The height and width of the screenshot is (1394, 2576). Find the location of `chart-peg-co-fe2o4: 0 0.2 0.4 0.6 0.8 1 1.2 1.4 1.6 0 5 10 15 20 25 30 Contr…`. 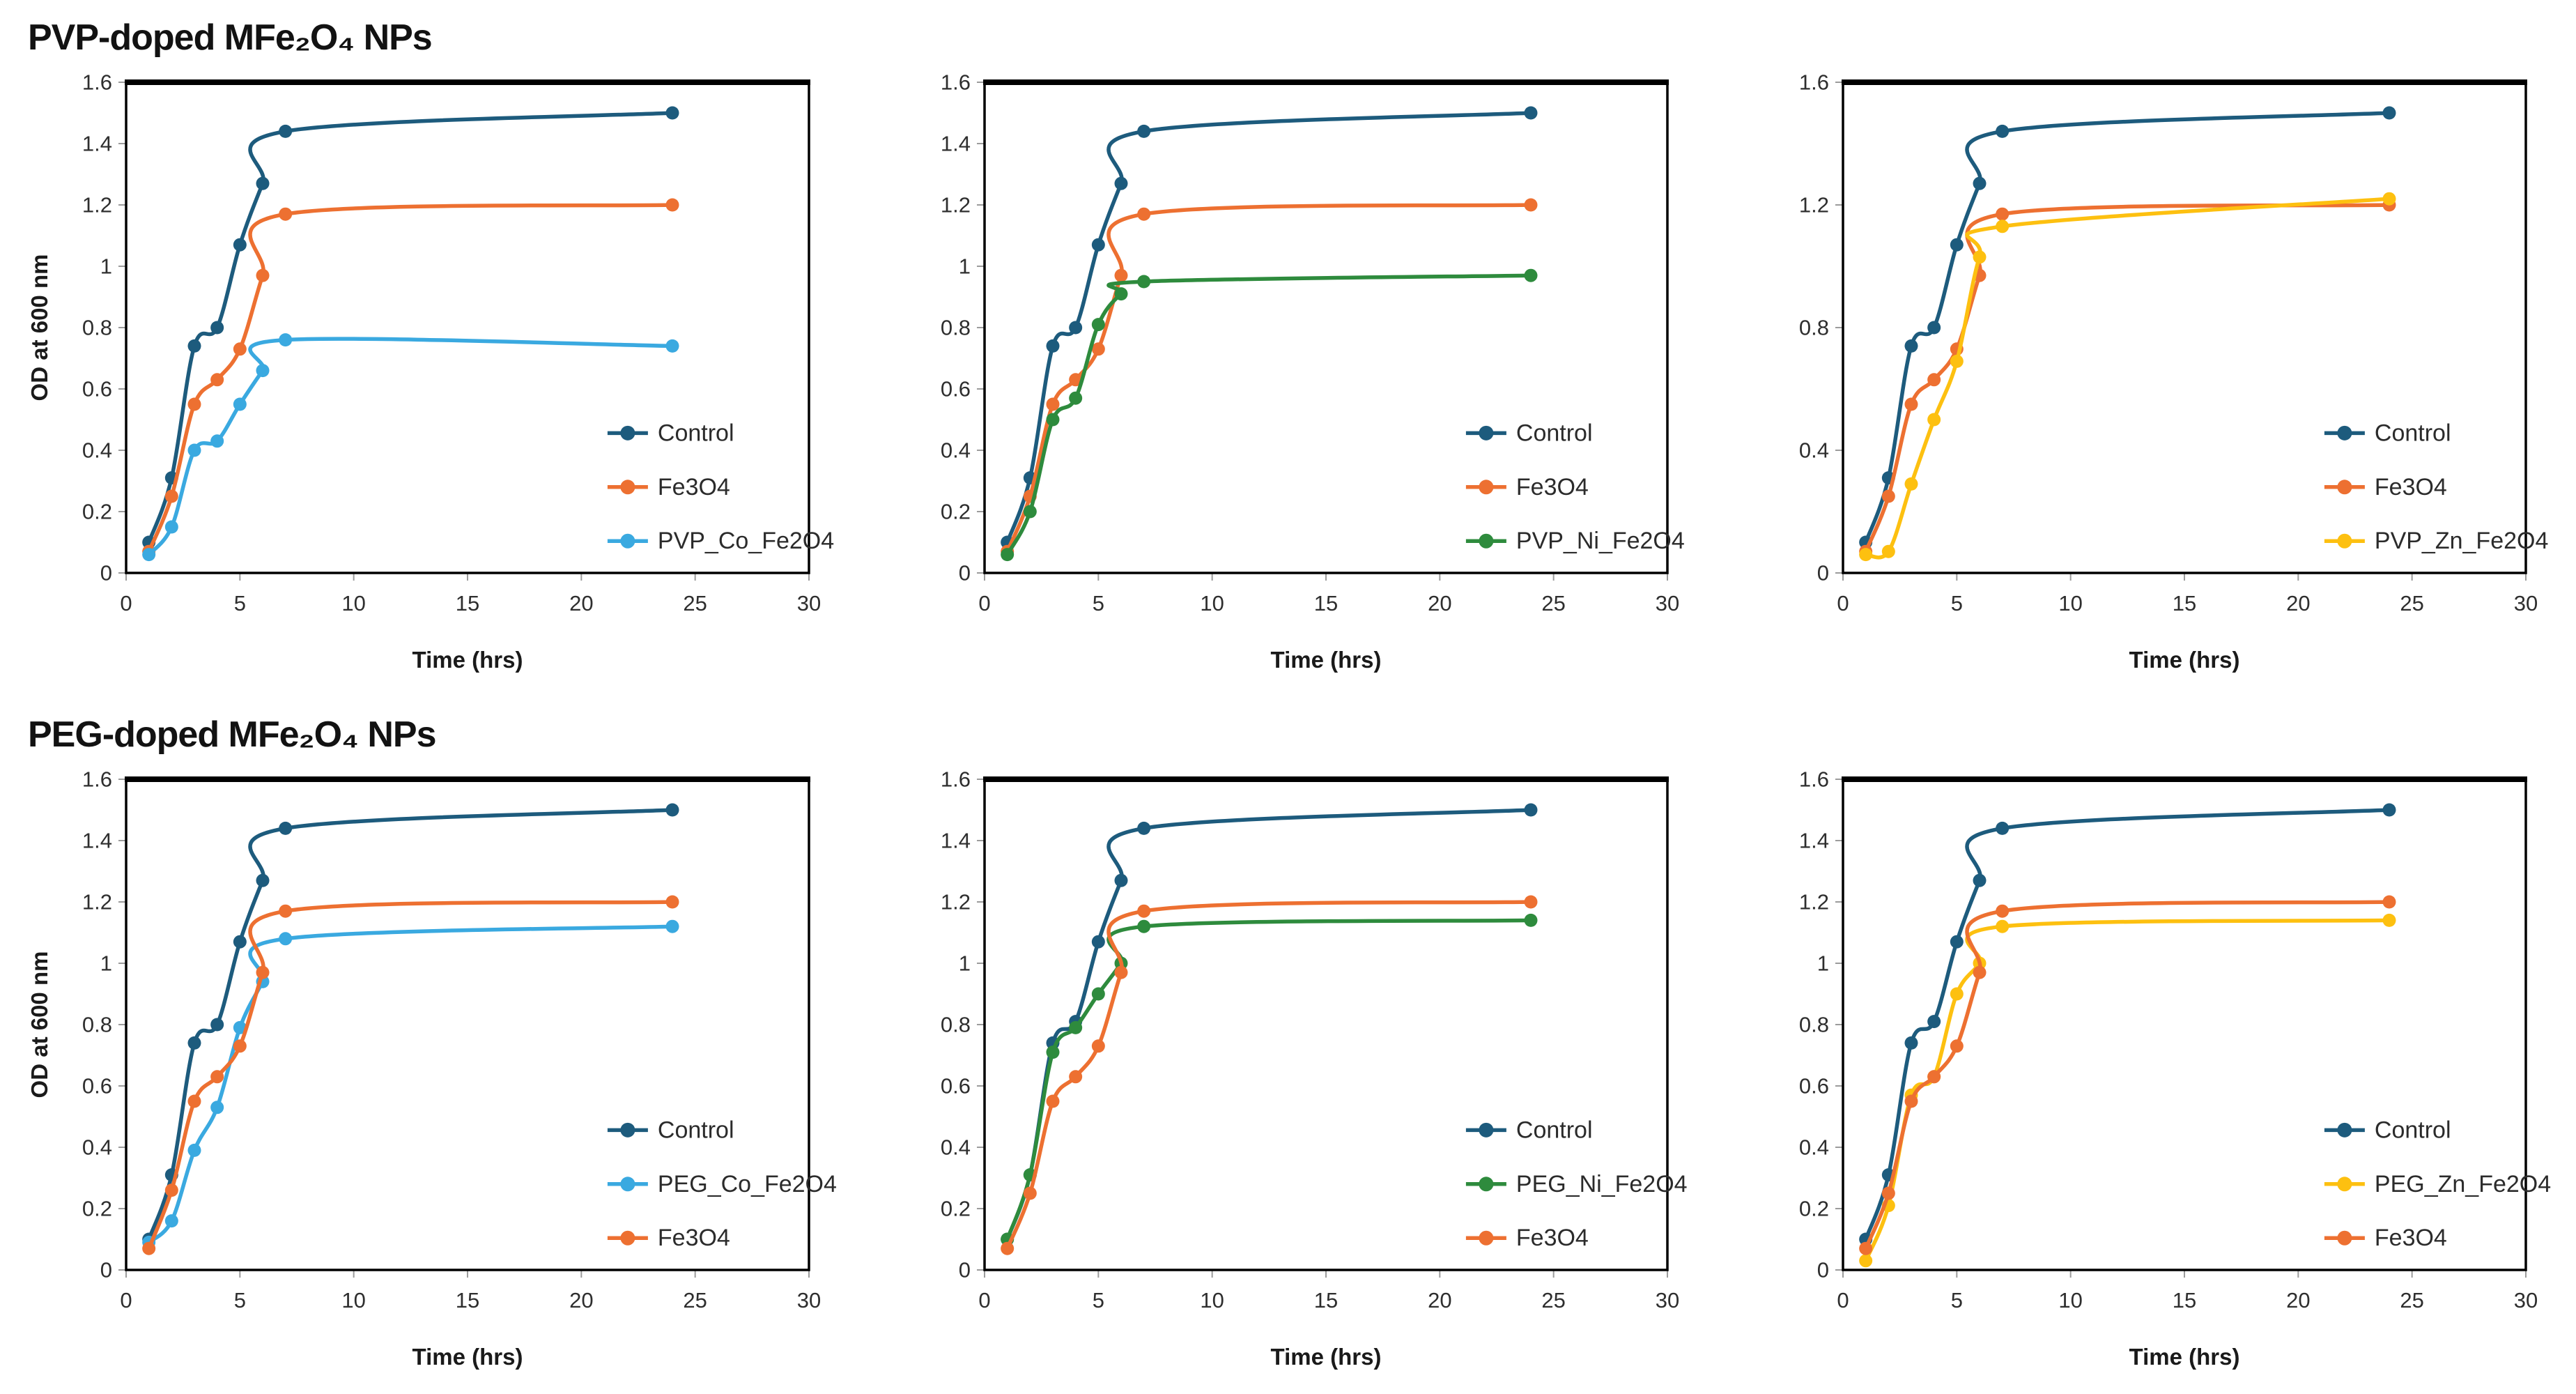

chart-peg-co-fe2o4: 0 0.2 0.4 0.6 0.8 1 1.2 1.4 1.6 0 5 10 15 20 25 30 Contr… is located at coordinates (429, 1071).